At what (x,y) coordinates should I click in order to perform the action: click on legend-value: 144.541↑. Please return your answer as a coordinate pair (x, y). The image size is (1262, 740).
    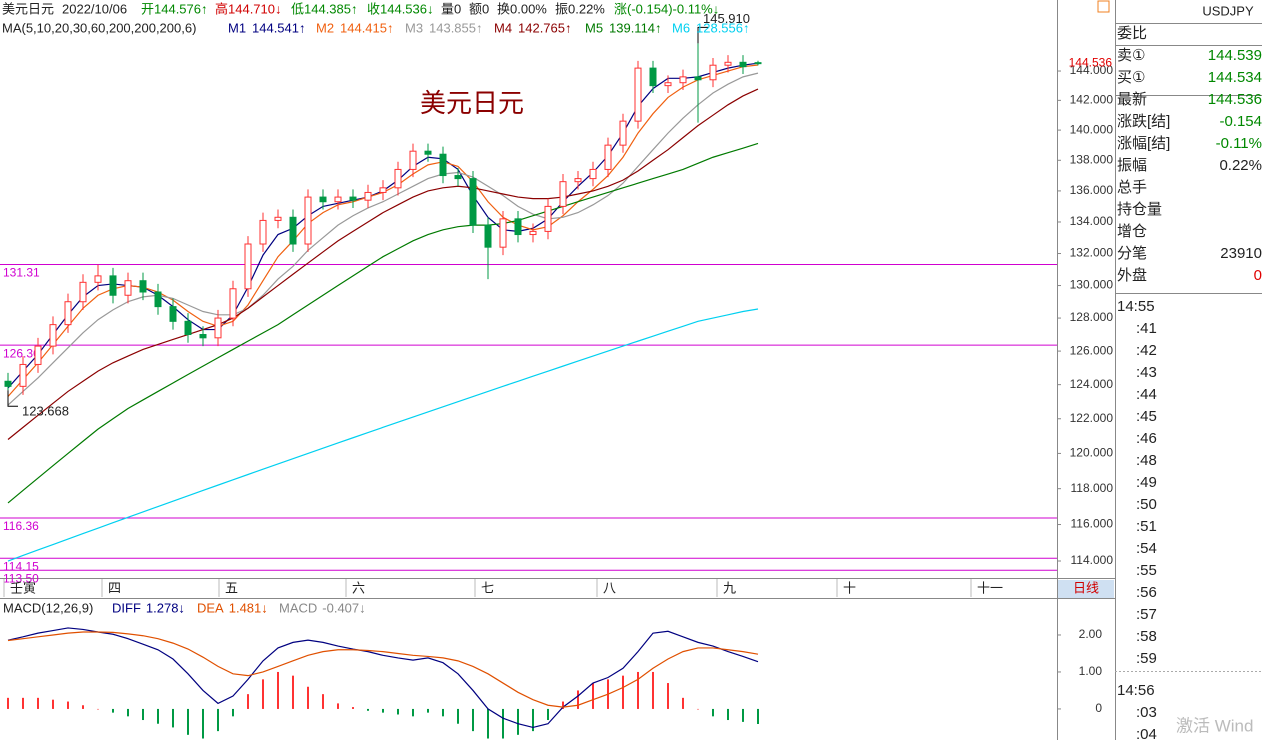
    Looking at the image, I should click on (279, 27).